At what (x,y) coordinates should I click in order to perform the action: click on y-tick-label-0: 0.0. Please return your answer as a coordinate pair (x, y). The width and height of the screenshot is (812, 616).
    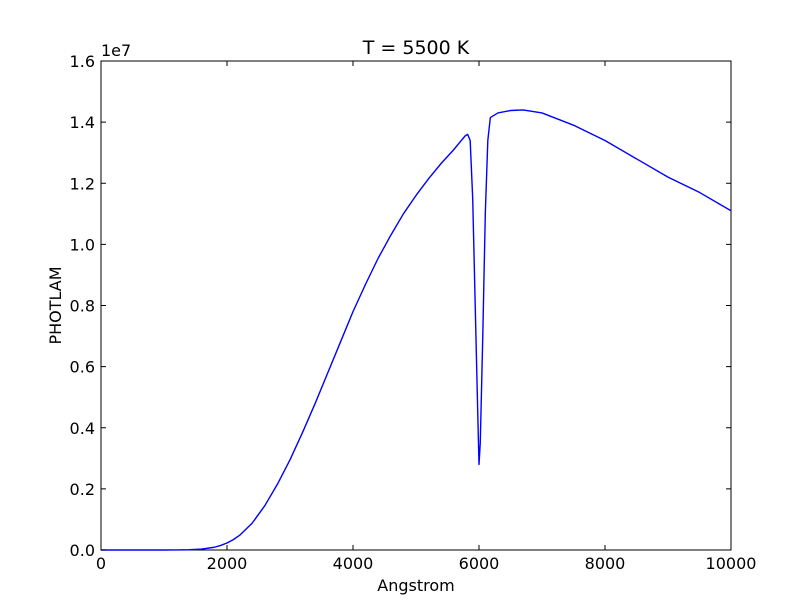
    Looking at the image, I should click on (82, 550).